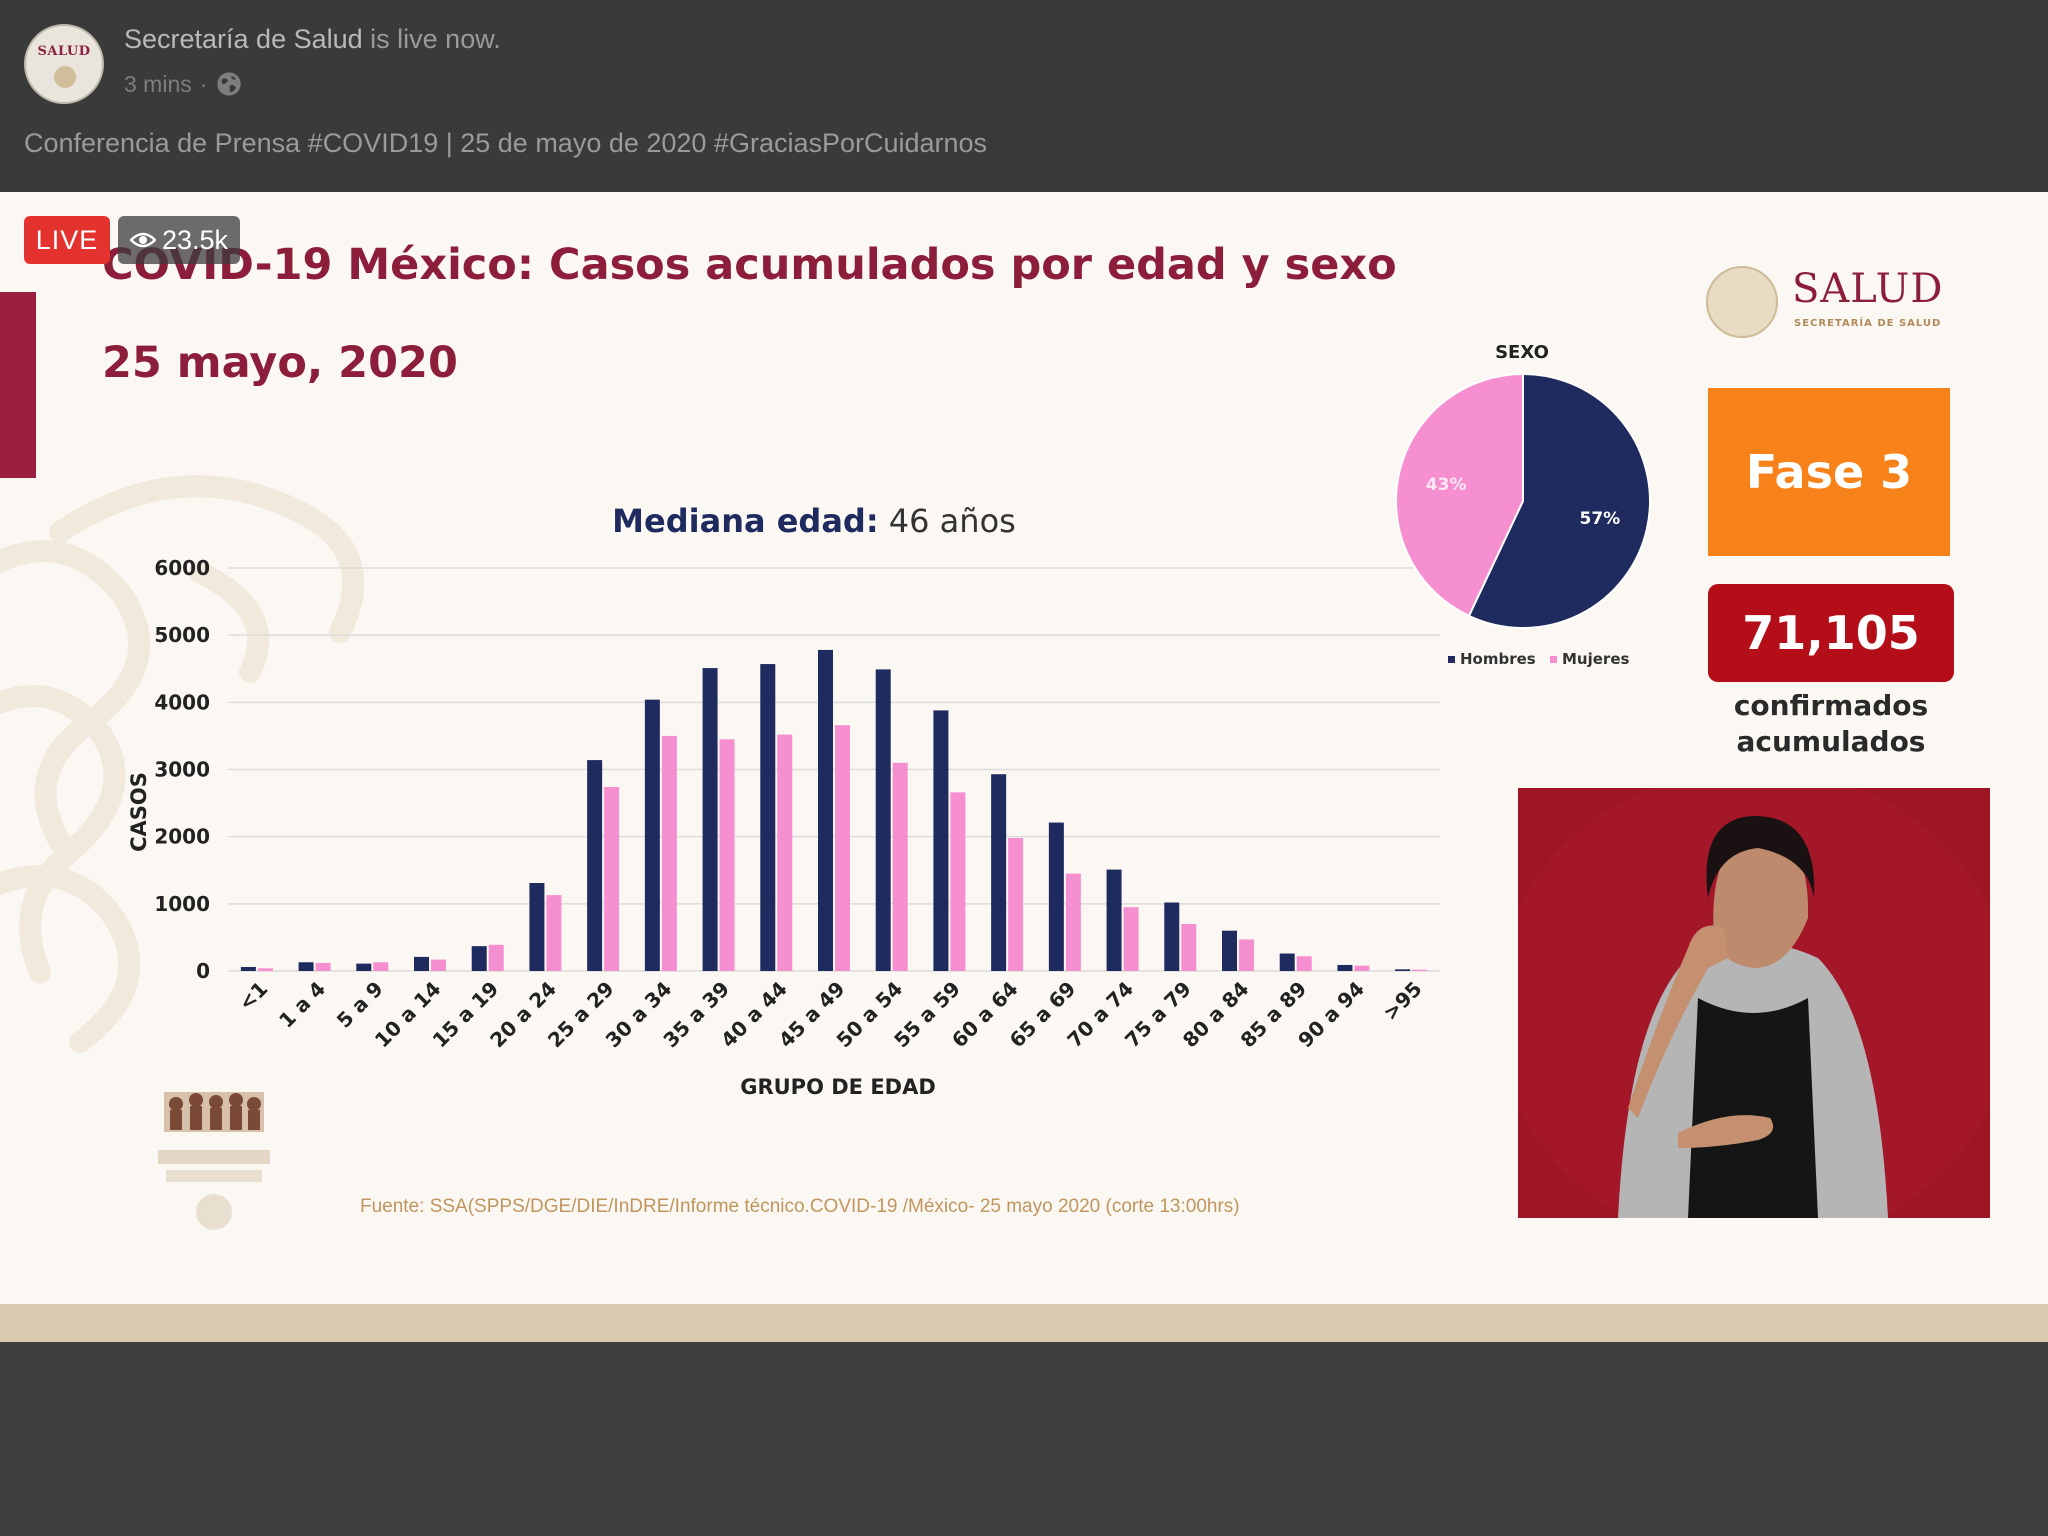 The image size is (2048, 1536). Describe the element at coordinates (1831, 741) in the screenshot. I see `confirmed-label-line2: acumulados` at that location.